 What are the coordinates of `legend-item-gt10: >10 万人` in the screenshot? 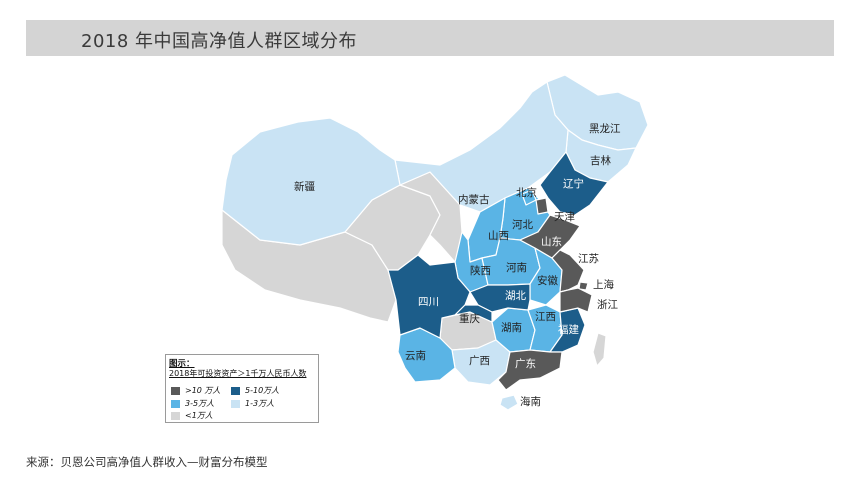 It's located at (195, 390).